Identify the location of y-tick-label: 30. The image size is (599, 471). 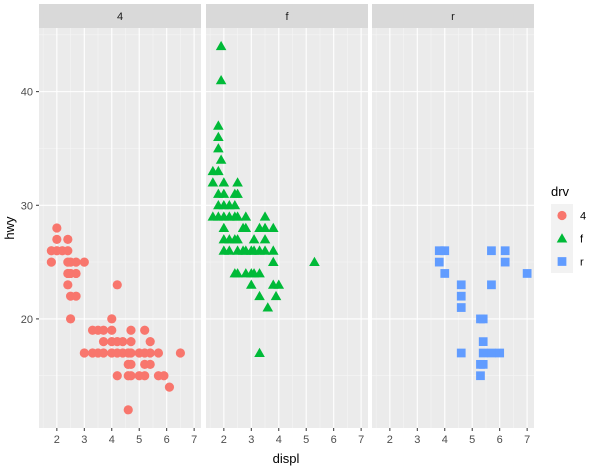
(27, 206).